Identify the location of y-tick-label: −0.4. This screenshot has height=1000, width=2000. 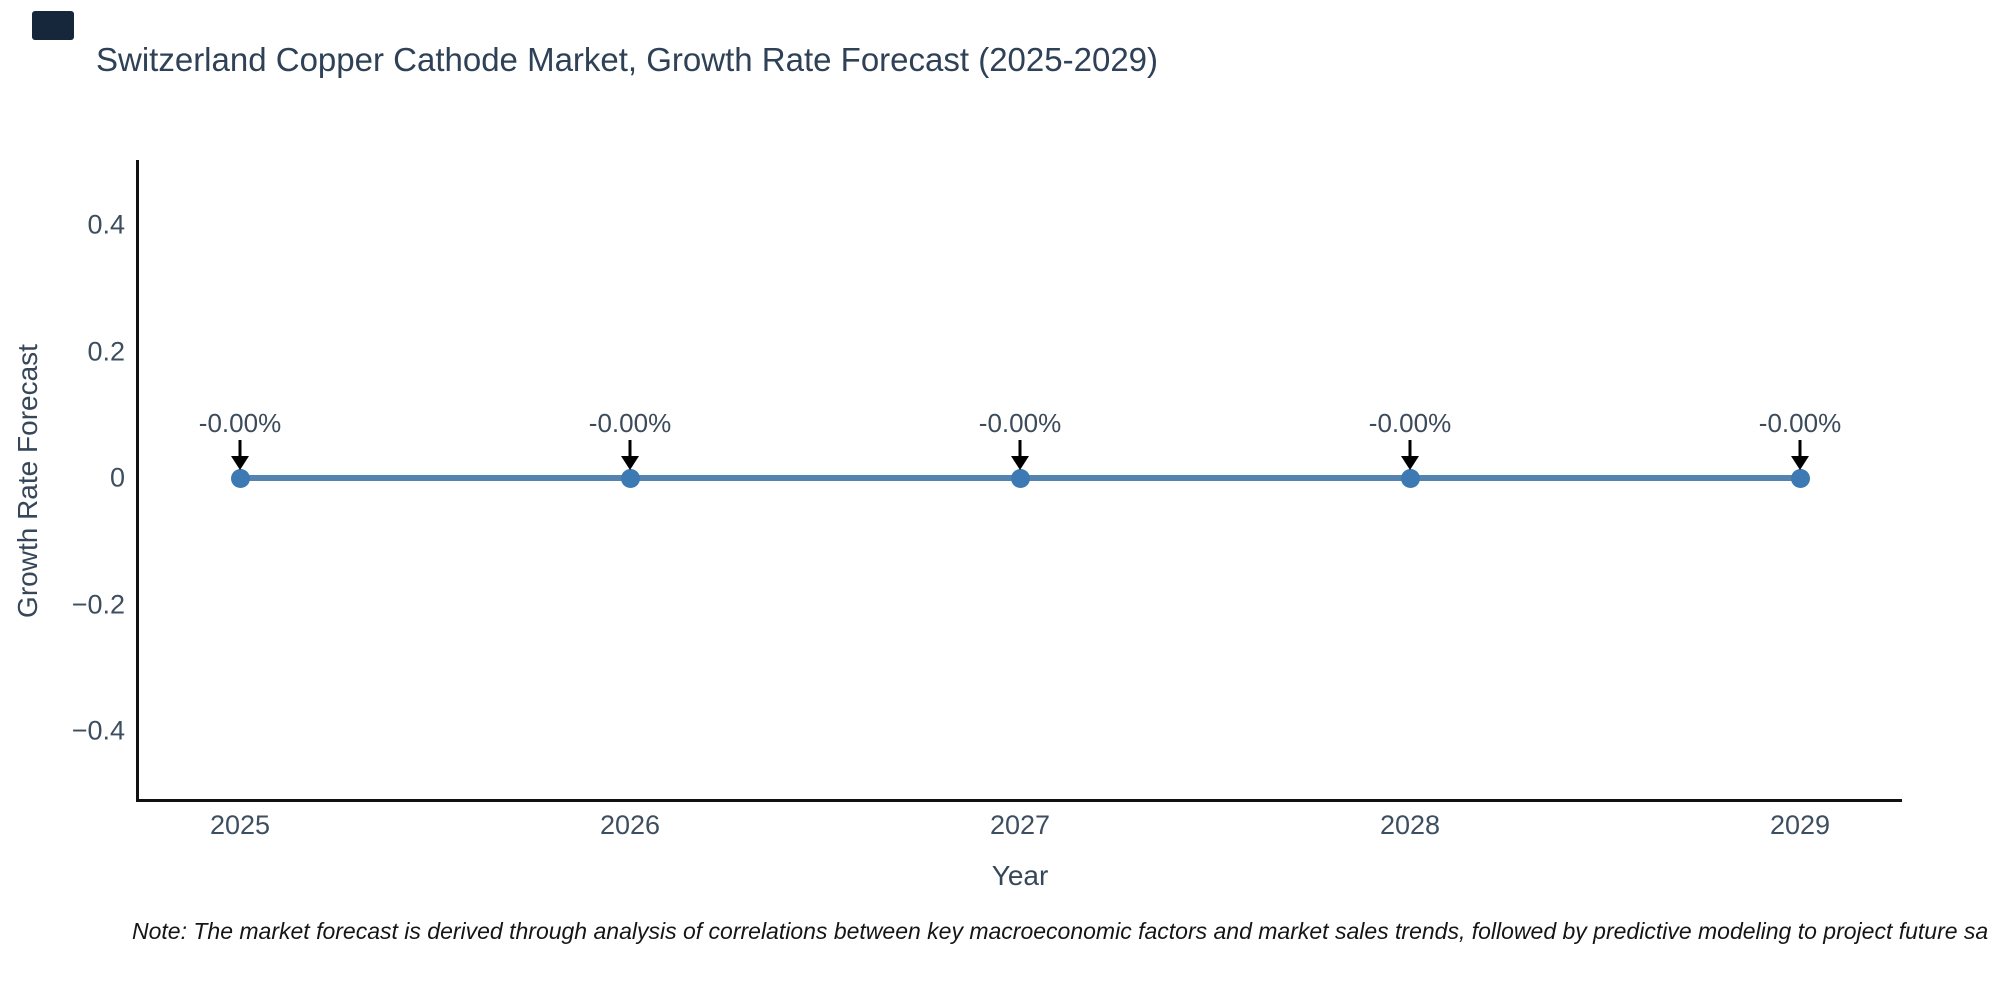
(98, 730).